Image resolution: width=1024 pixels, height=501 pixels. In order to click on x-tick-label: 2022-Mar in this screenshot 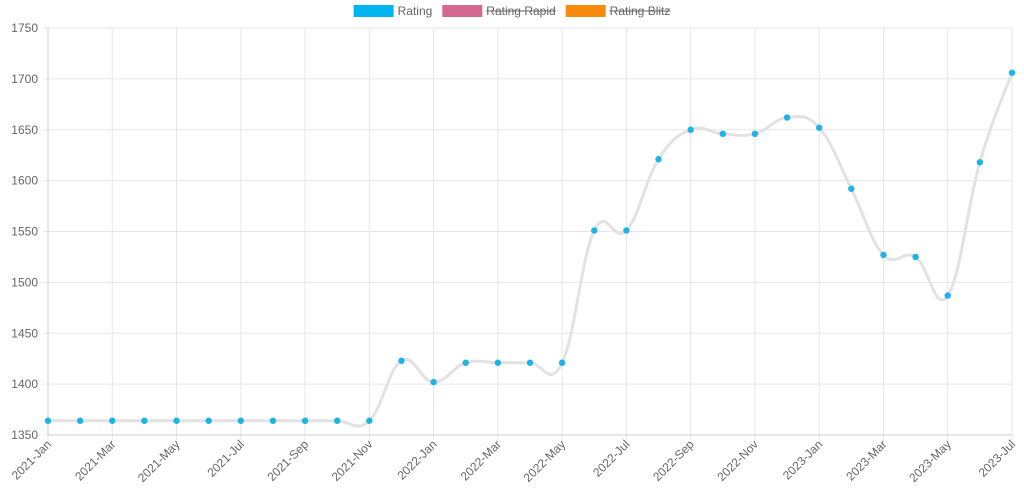, I will do `click(481, 460)`.